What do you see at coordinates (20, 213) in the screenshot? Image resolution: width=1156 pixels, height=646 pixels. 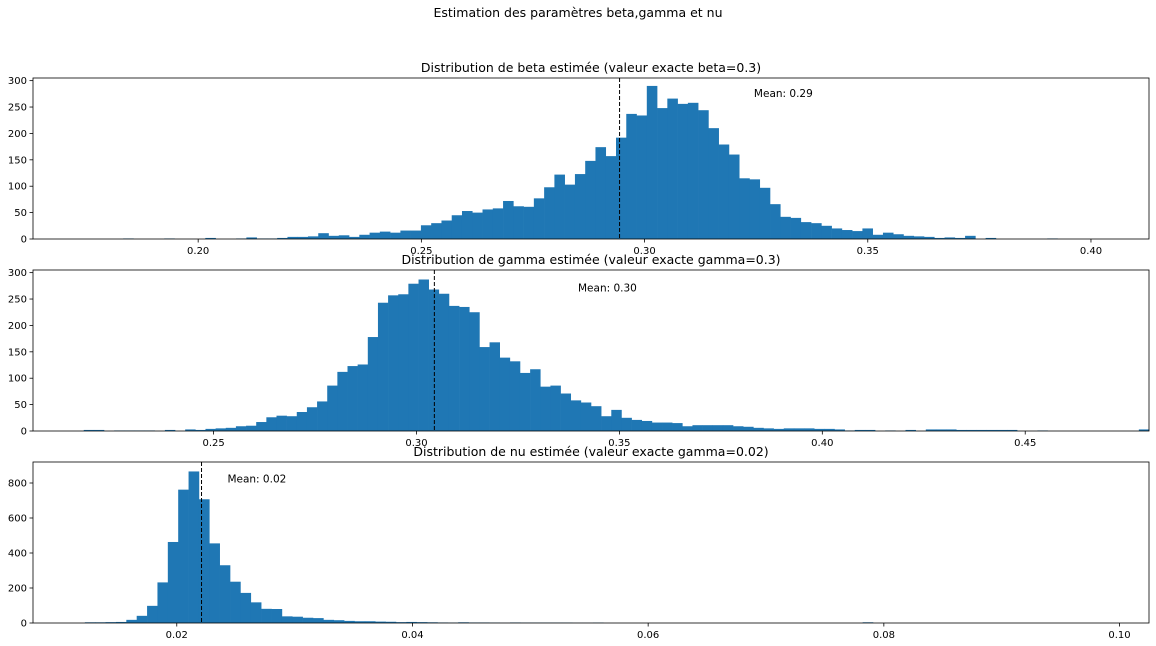 I see `y-tick-label: 50` at bounding box center [20, 213].